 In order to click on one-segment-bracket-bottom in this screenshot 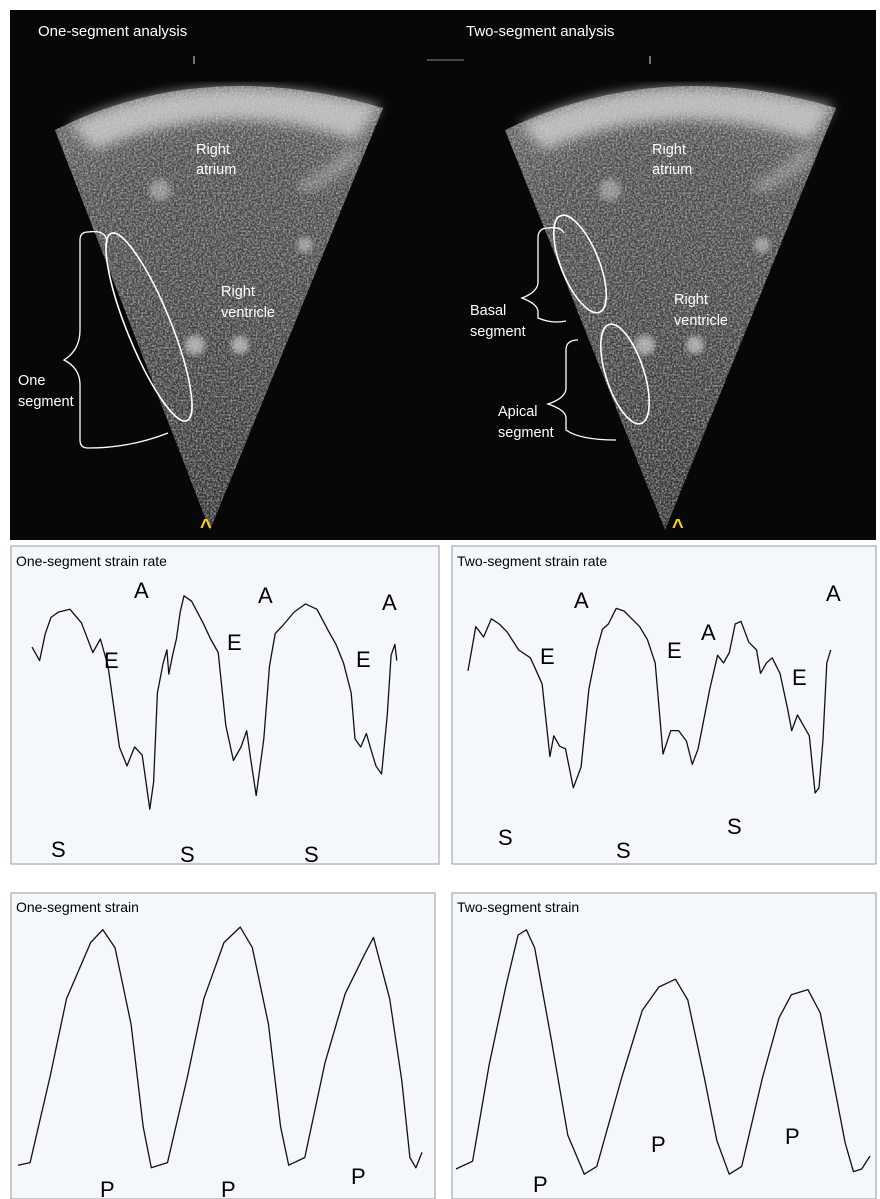, I will do `click(128, 440)`.